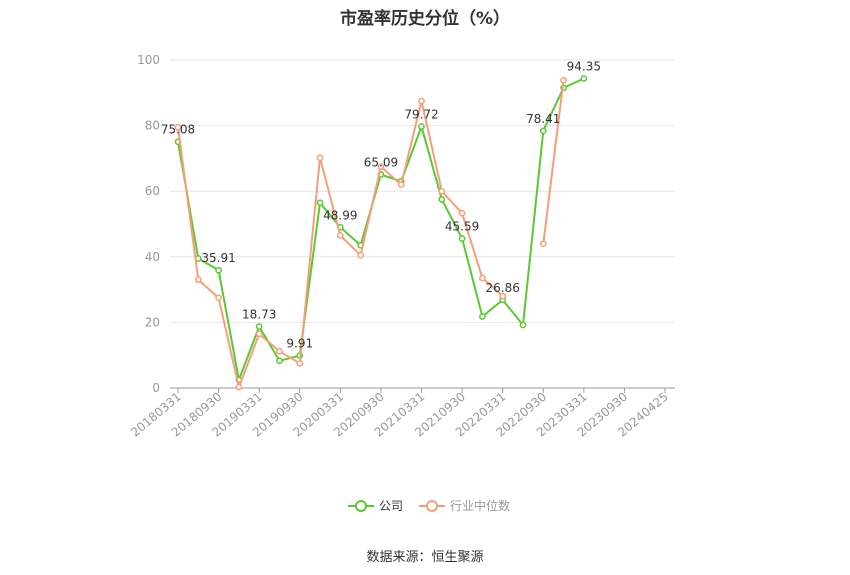 The width and height of the screenshot is (850, 575). Describe the element at coordinates (259, 315) in the screenshot. I see `data-label: 18.73` at that location.